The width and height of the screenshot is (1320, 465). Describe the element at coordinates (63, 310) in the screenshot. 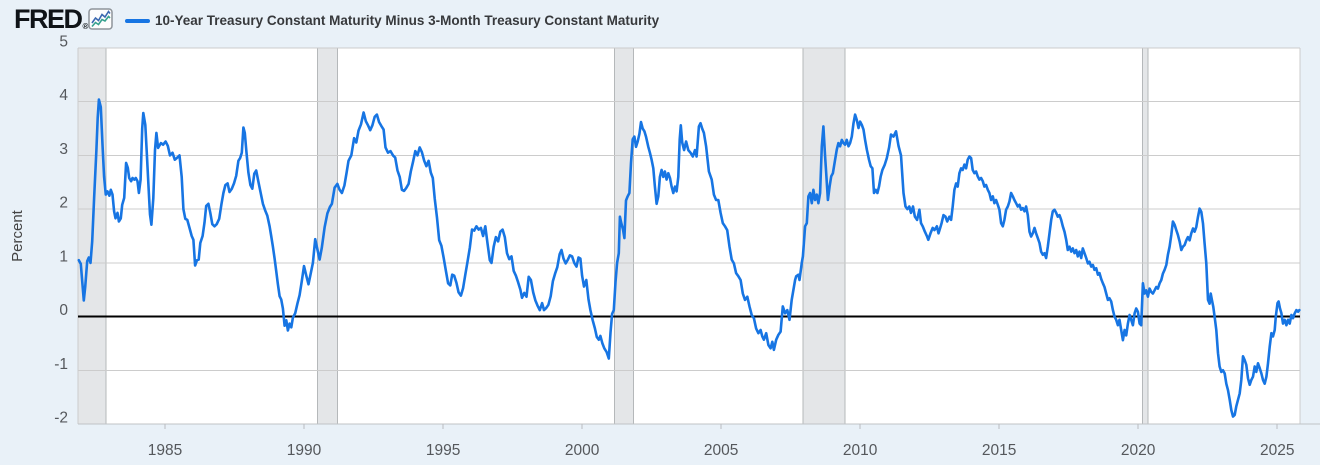

I see `y-tick-label: 0` at that location.